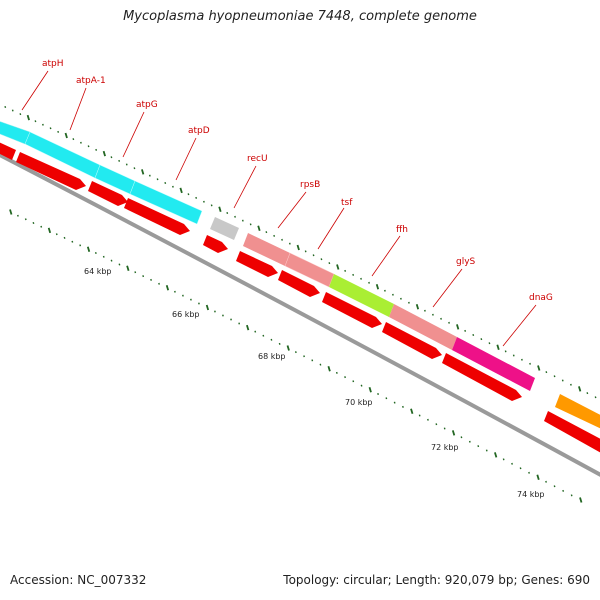  Describe the element at coordinates (447, 288) in the screenshot. I see `callout-line-glyS` at that location.